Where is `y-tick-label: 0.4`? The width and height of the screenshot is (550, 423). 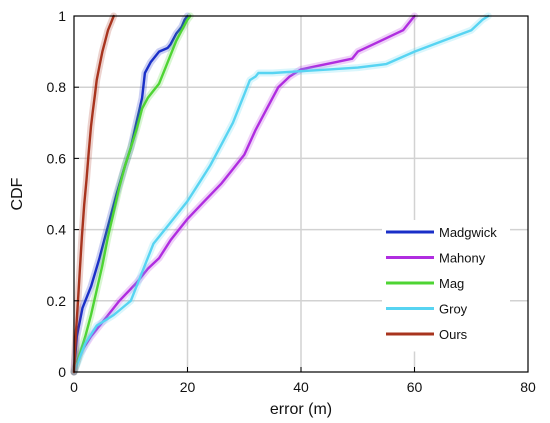 y-tick-label: 0.4 is located at coordinates (57, 230).